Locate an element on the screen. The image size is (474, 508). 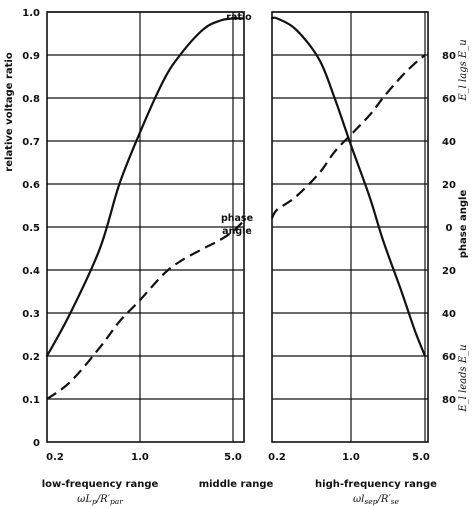
x-low-math-sub: p is located at coordinates (94, 501).